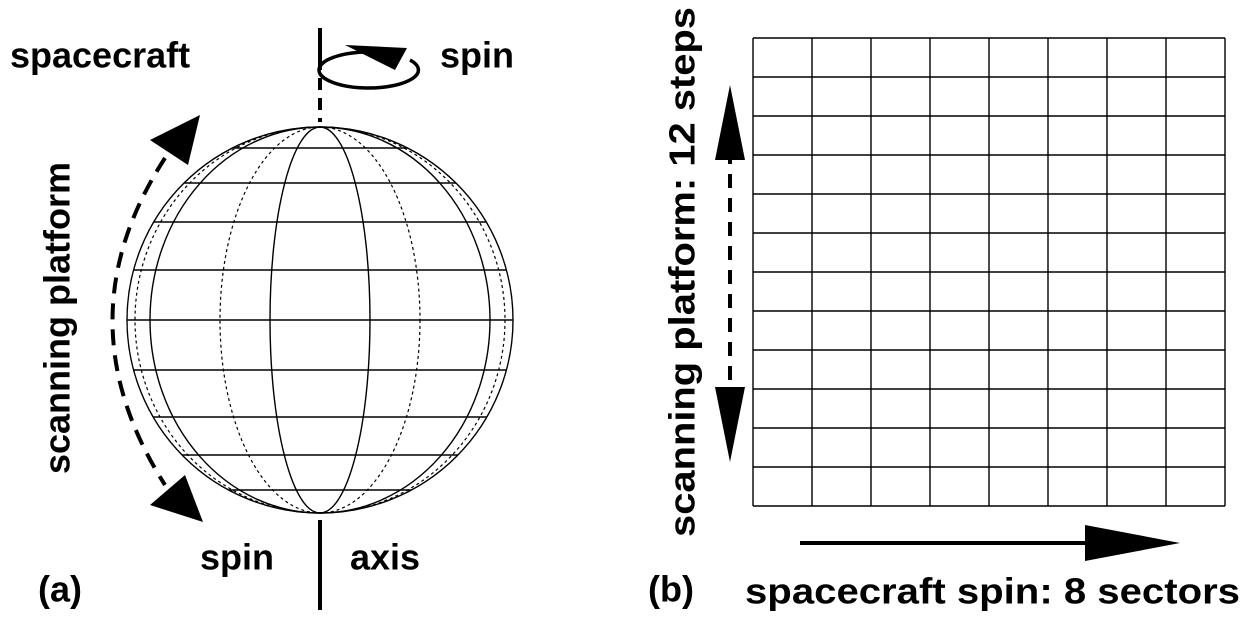 This screenshot has width=1249, height=617. What do you see at coordinates (730, 122) in the screenshot?
I see `vertical-arrow-up` at bounding box center [730, 122].